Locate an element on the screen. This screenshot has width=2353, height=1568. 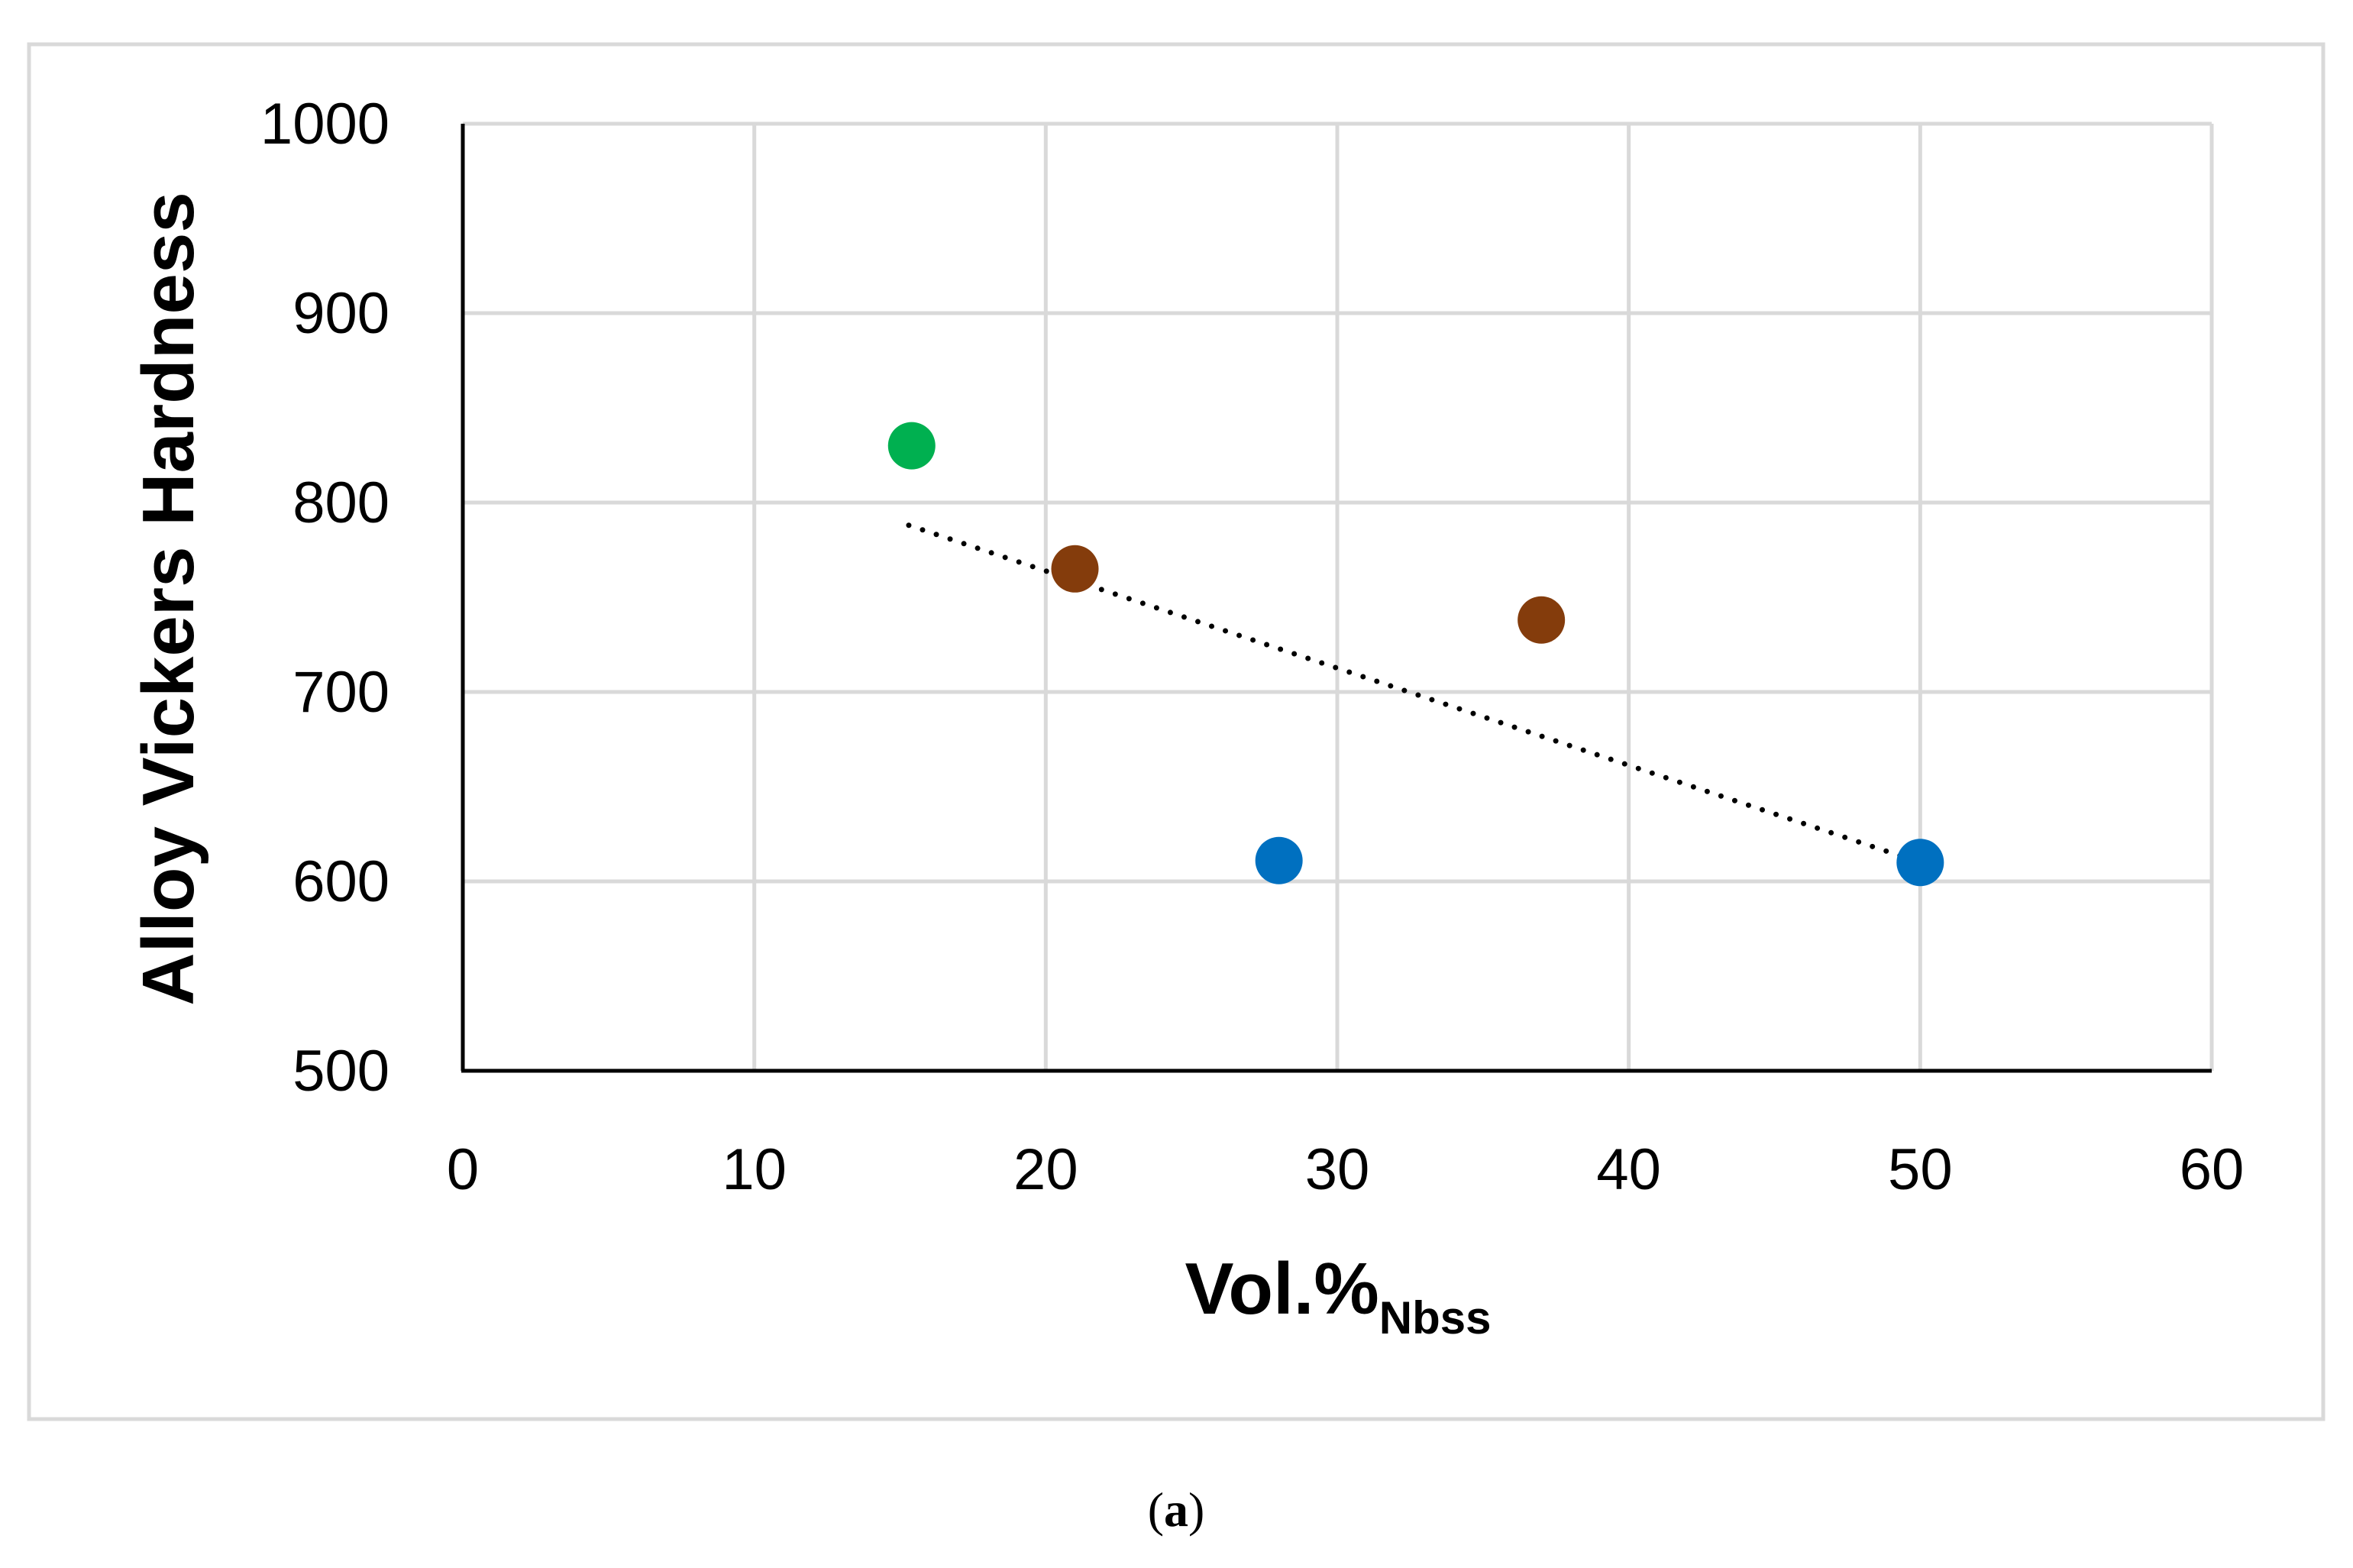
x-axis-title-main: Vol.% is located at coordinates (1282, 1289).